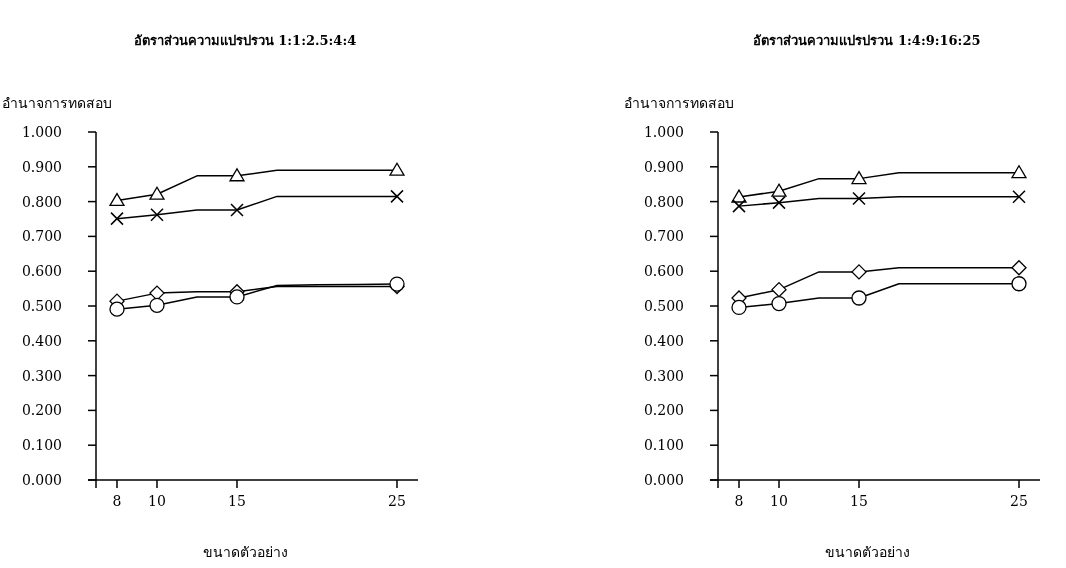  What do you see at coordinates (867, 40) in the screenshot?
I see `chart-title: อัตราส่วนความแปรปรวน 1:4:9:16:25` at bounding box center [867, 40].